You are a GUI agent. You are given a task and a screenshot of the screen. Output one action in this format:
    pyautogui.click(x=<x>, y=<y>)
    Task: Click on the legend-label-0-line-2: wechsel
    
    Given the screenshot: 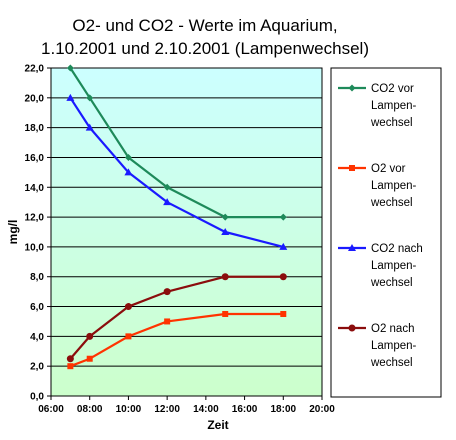 What is the action you would take?
    pyautogui.click(x=391, y=123)
    